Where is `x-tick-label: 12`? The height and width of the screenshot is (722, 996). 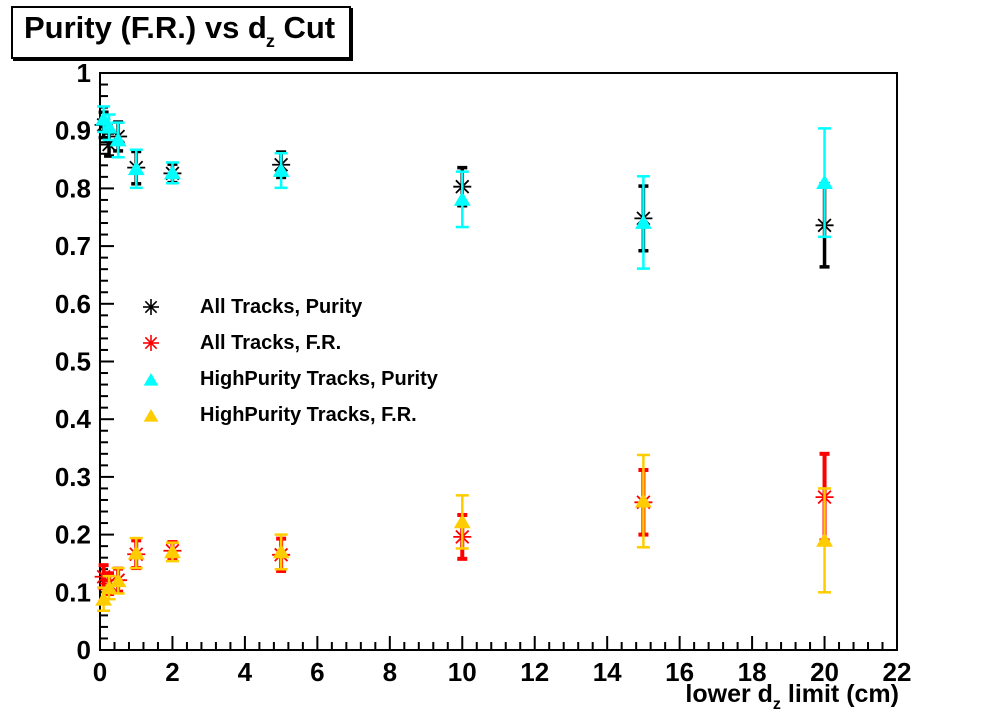
x-tick-label: 12 is located at coordinates (534, 672).